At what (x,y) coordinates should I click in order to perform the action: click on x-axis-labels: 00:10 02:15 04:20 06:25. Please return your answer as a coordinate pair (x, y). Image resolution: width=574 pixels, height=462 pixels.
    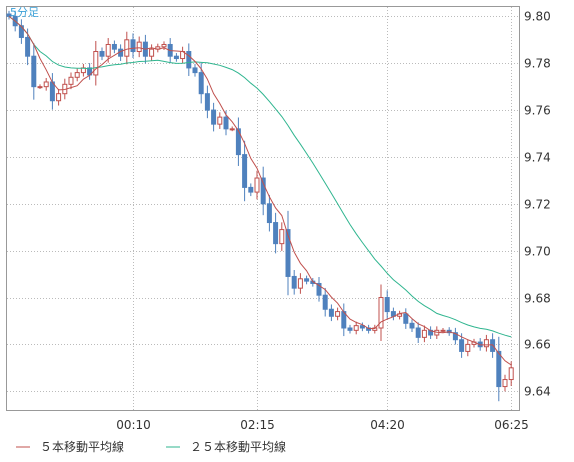
    Looking at the image, I should click on (322, 425).